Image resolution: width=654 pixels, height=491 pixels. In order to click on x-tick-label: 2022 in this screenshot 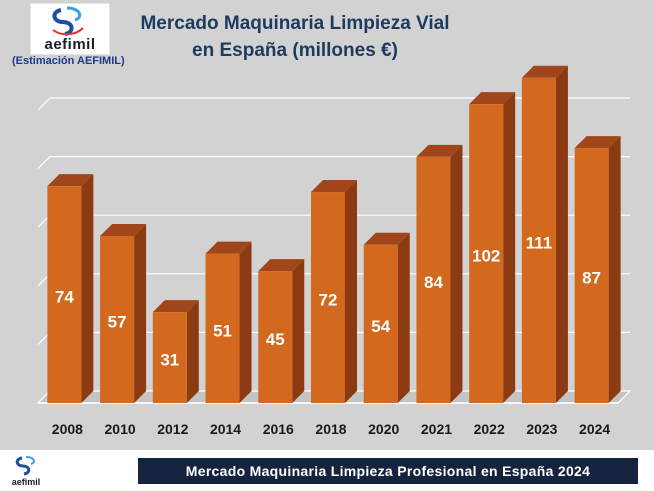, I will do `click(489, 429)`.